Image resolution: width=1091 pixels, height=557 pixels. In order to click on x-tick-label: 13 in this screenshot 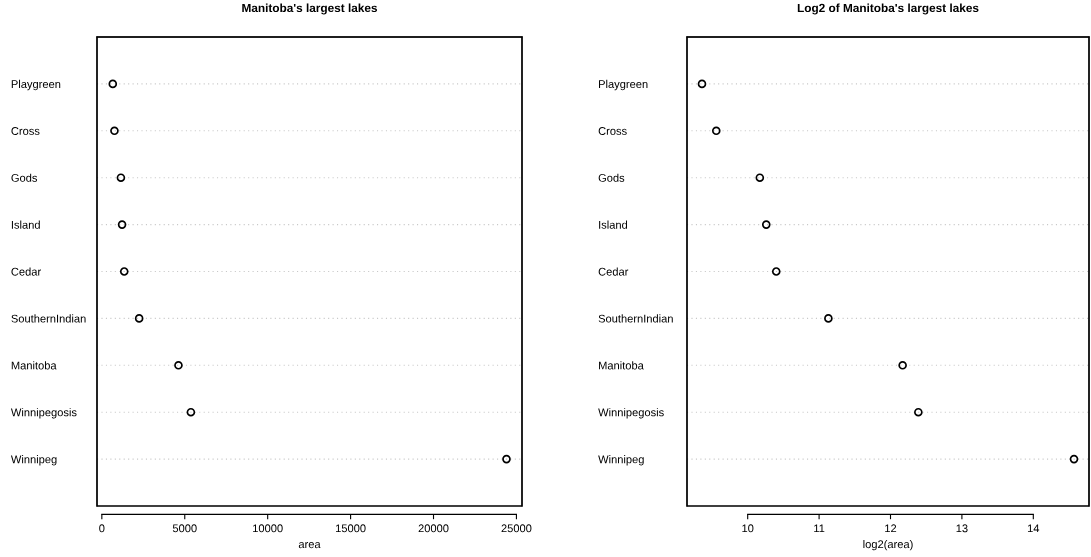, I will do `click(962, 528)`.